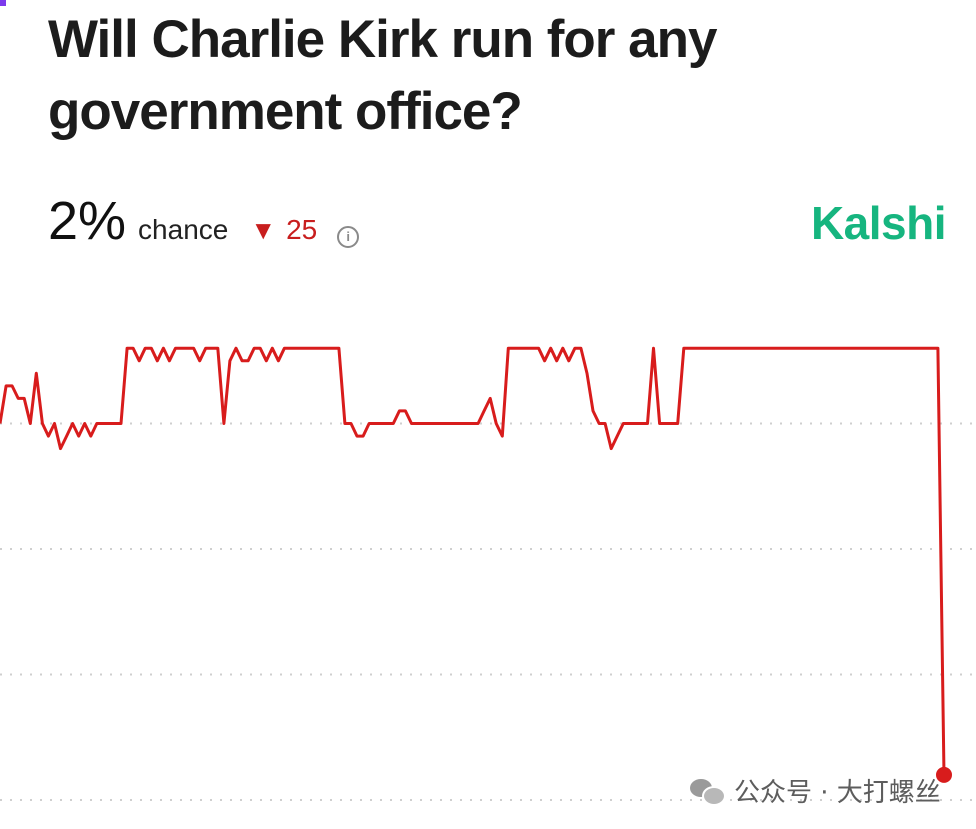  Describe the element at coordinates (183, 229) in the screenshot. I see `chance-label: chance` at that location.